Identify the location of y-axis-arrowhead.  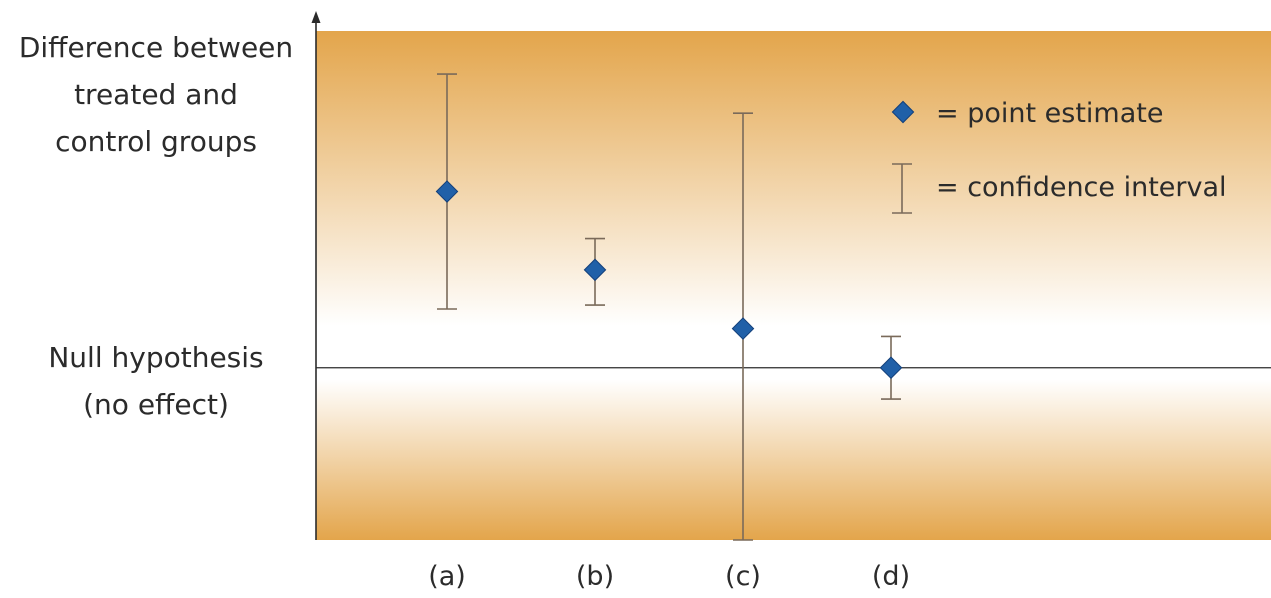
(316, 17).